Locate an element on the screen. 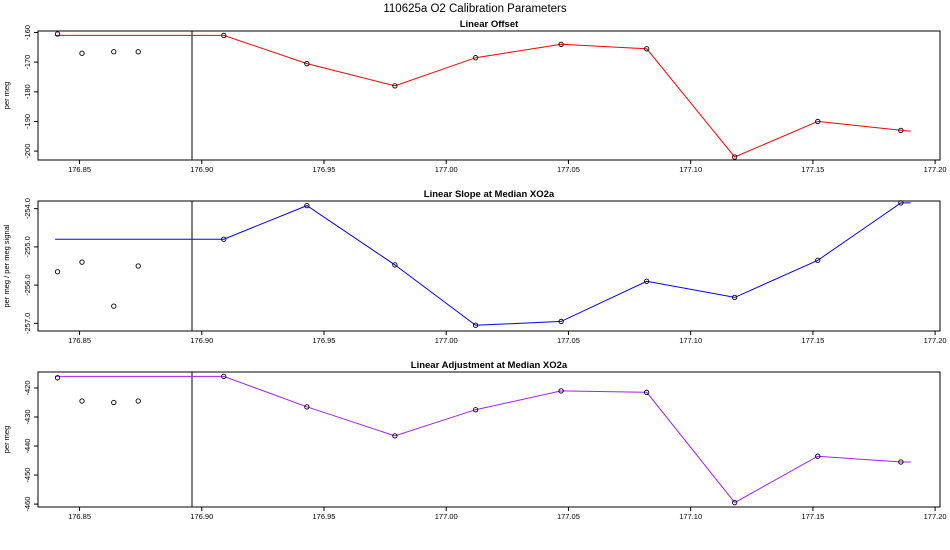 This screenshot has width=950, height=550. y-tick-label: -440 is located at coordinates (27, 446).